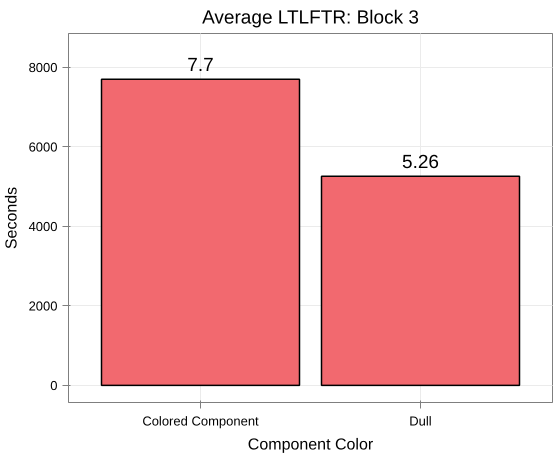 This screenshot has height=456, width=556. I want to click on annotation: 7.7, so click(200, 65).